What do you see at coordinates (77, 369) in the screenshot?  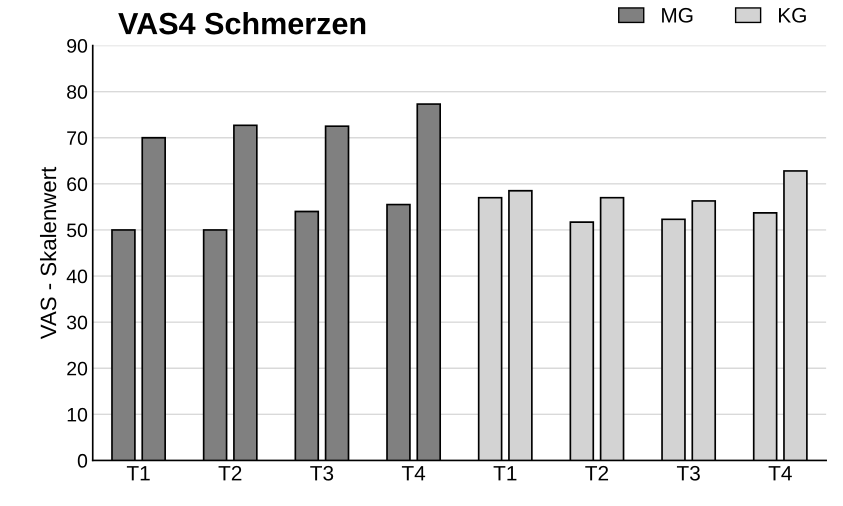 I see `y-tick-label: 20` at bounding box center [77, 369].